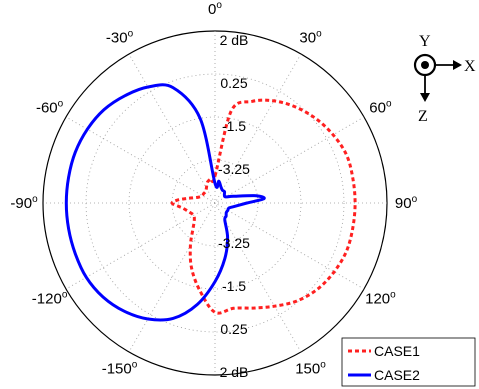  I want to click on axis-z-label: Z, so click(423, 116).